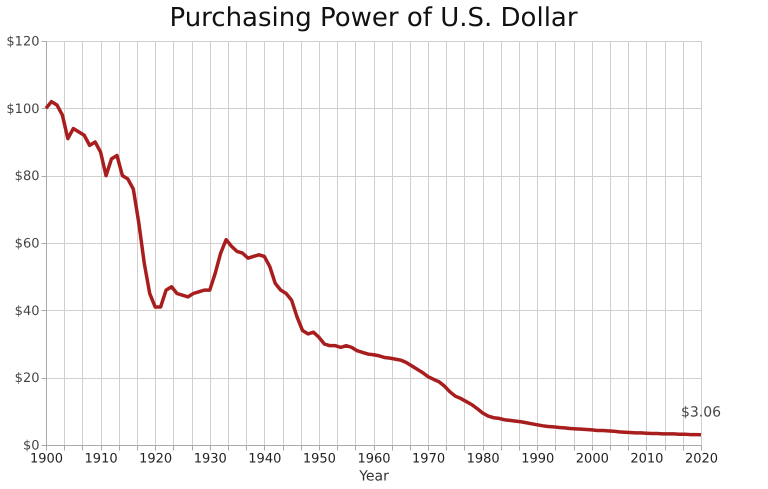  I want to click on x-tick-label: 2000, so click(592, 459).